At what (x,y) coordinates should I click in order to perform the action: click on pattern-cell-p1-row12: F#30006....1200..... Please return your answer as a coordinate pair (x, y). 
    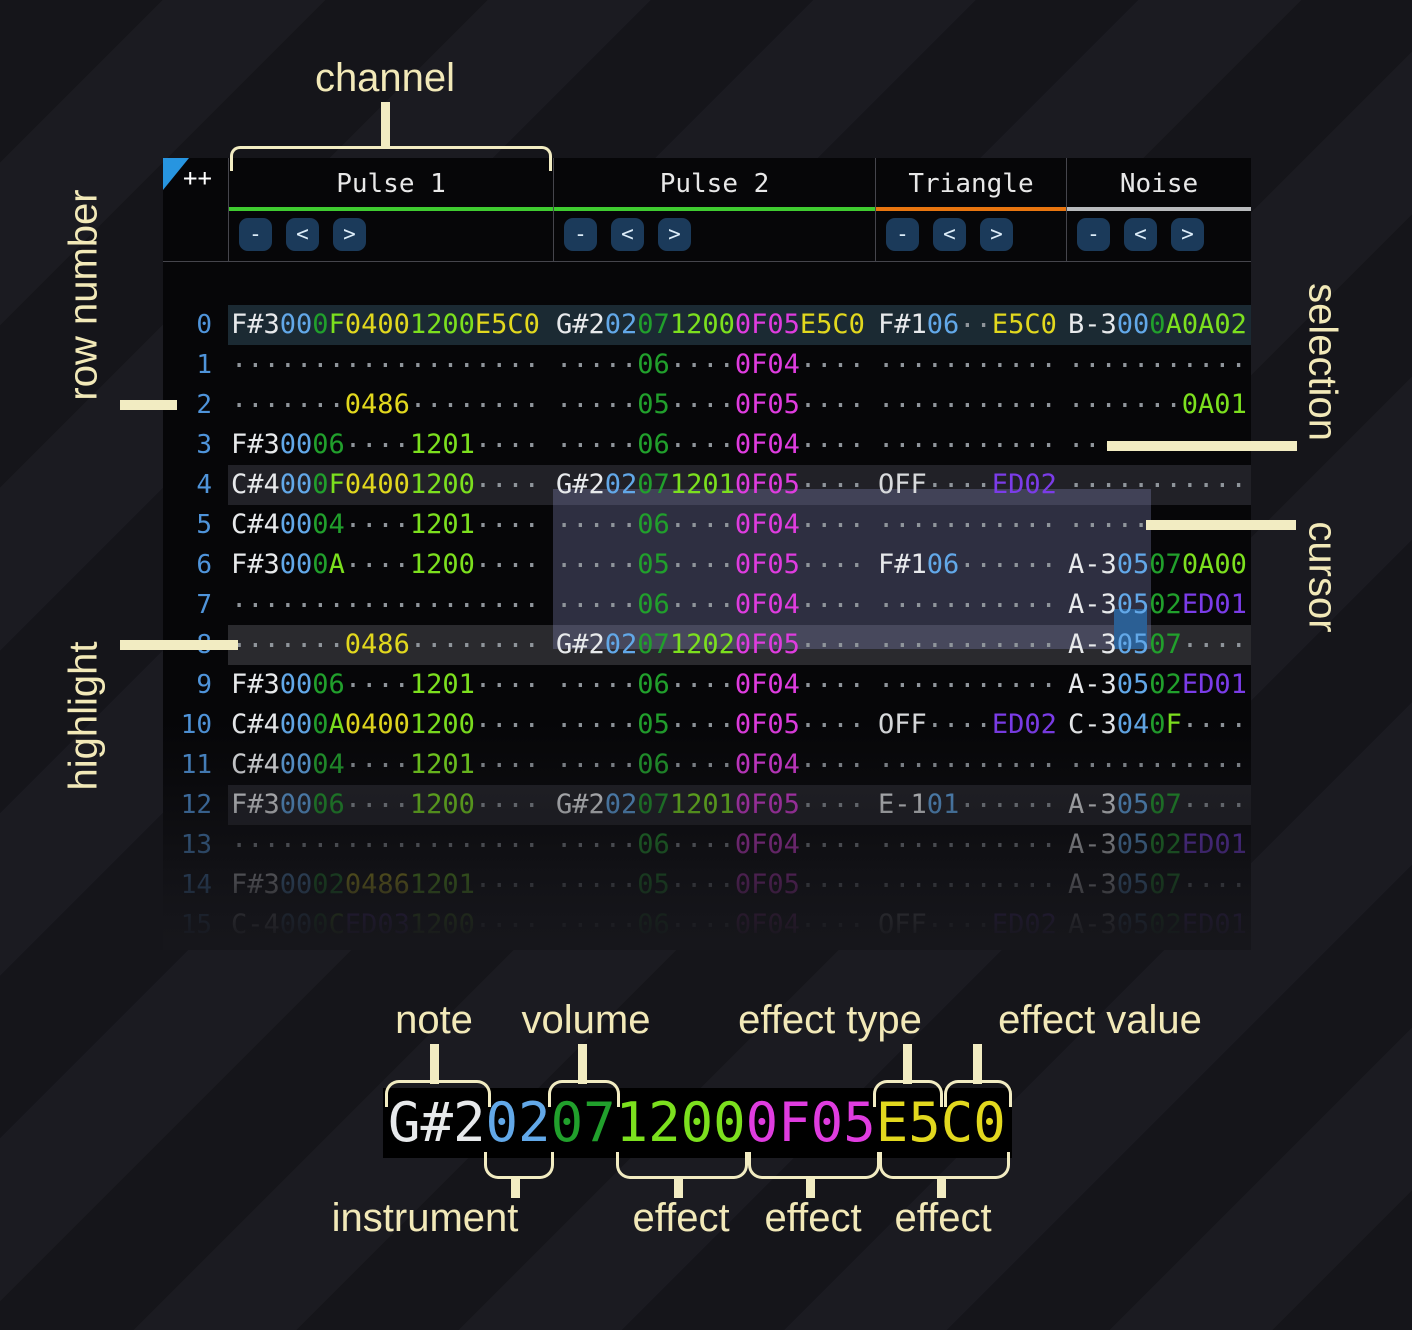
    Looking at the image, I should click on (390, 805).